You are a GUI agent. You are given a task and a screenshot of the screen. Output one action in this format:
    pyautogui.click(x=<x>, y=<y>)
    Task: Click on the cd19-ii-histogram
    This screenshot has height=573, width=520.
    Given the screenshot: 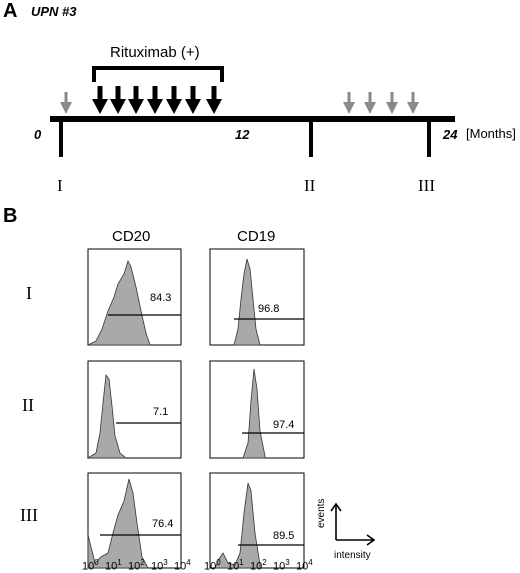 What is the action you would take?
    pyautogui.click(x=257, y=409)
    